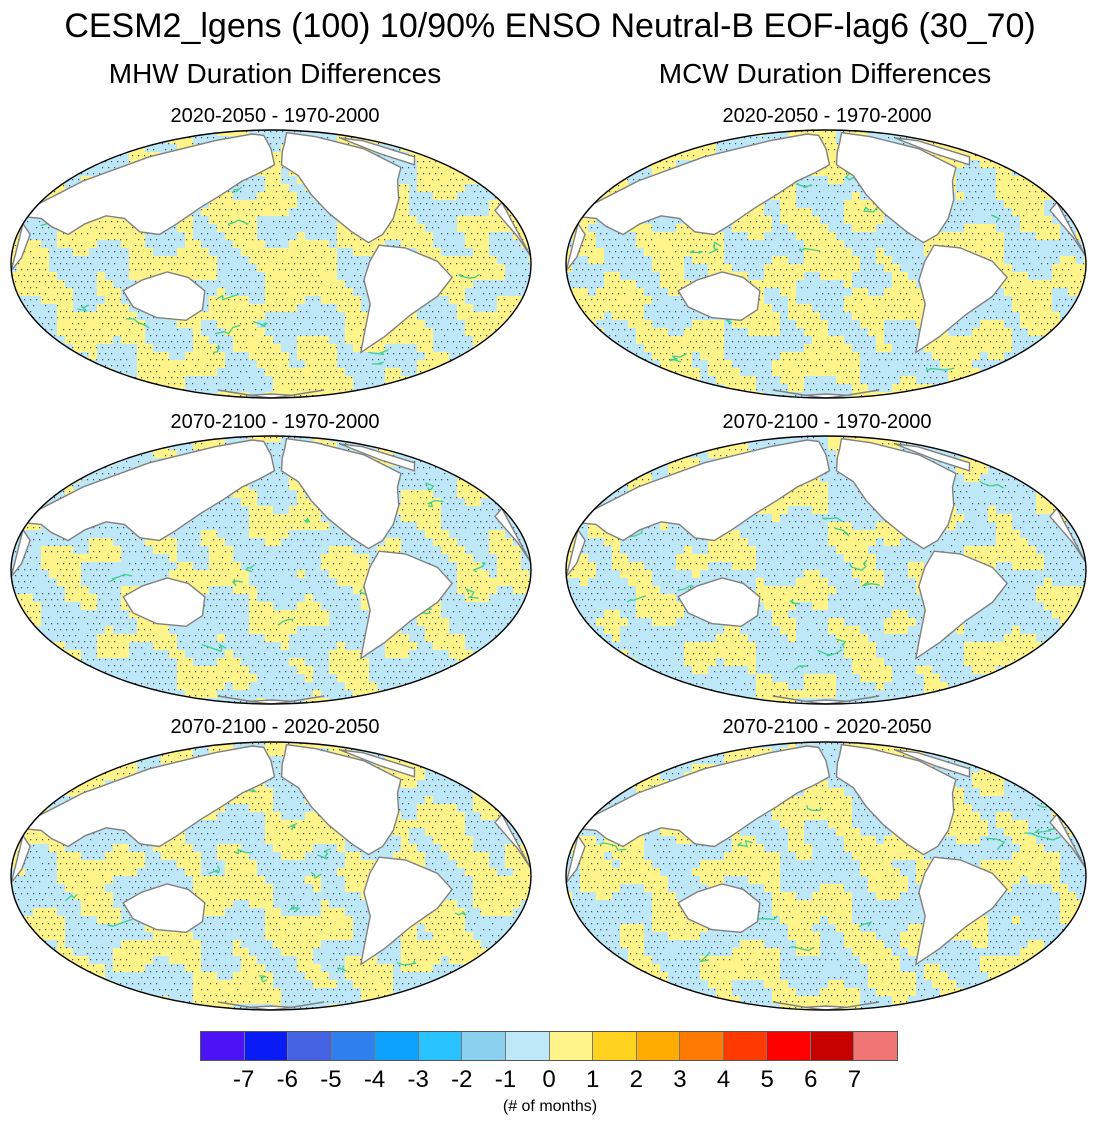 This screenshot has height=1128, width=1100. I want to click on column-title-mcw: MCW Duration Differences, so click(825, 73).